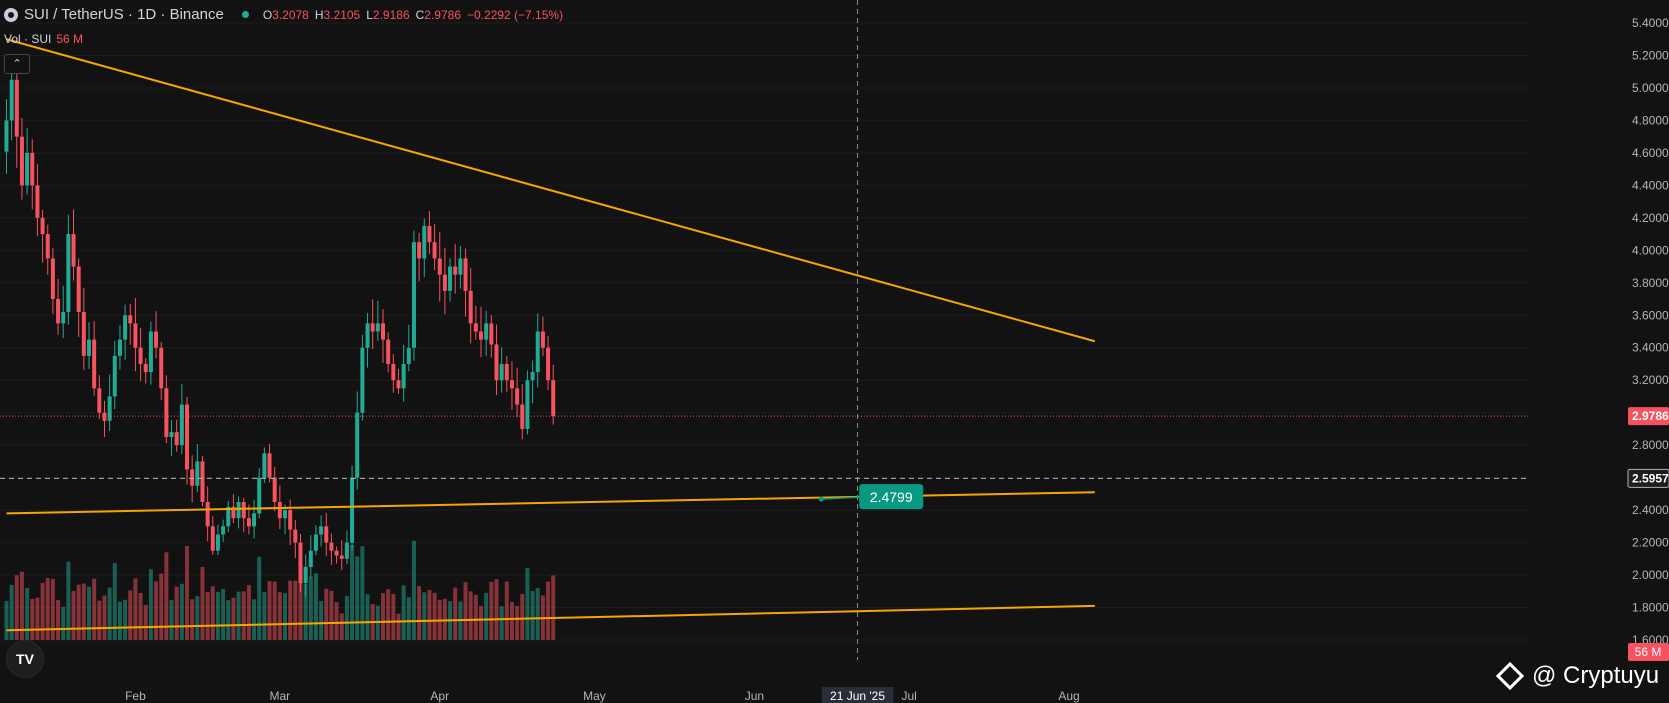 The height and width of the screenshot is (703, 1669). I want to click on low-value: 2.9186, so click(391, 14).